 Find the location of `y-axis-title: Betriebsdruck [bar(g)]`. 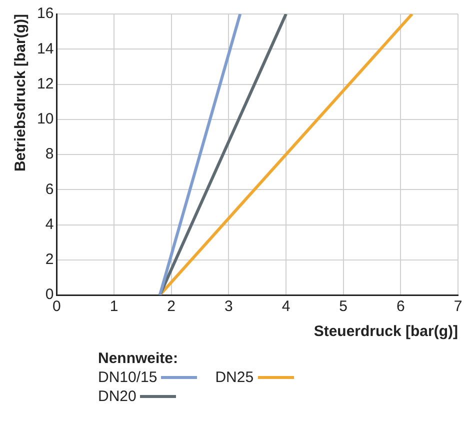

y-axis-title: Betriebsdruck [bar(g)] is located at coordinates (21, 93).